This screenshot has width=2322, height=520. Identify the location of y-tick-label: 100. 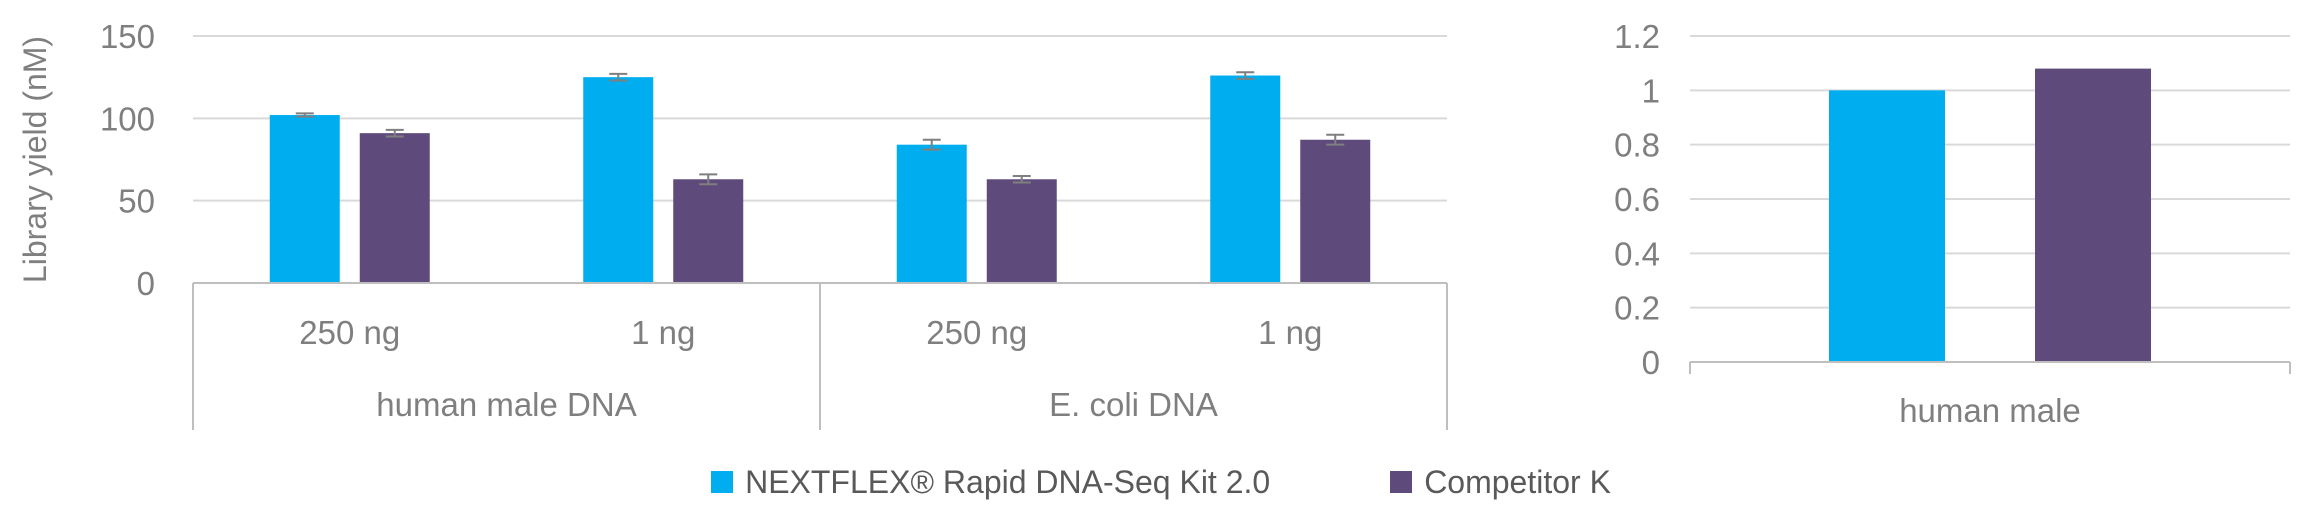
(127, 118).